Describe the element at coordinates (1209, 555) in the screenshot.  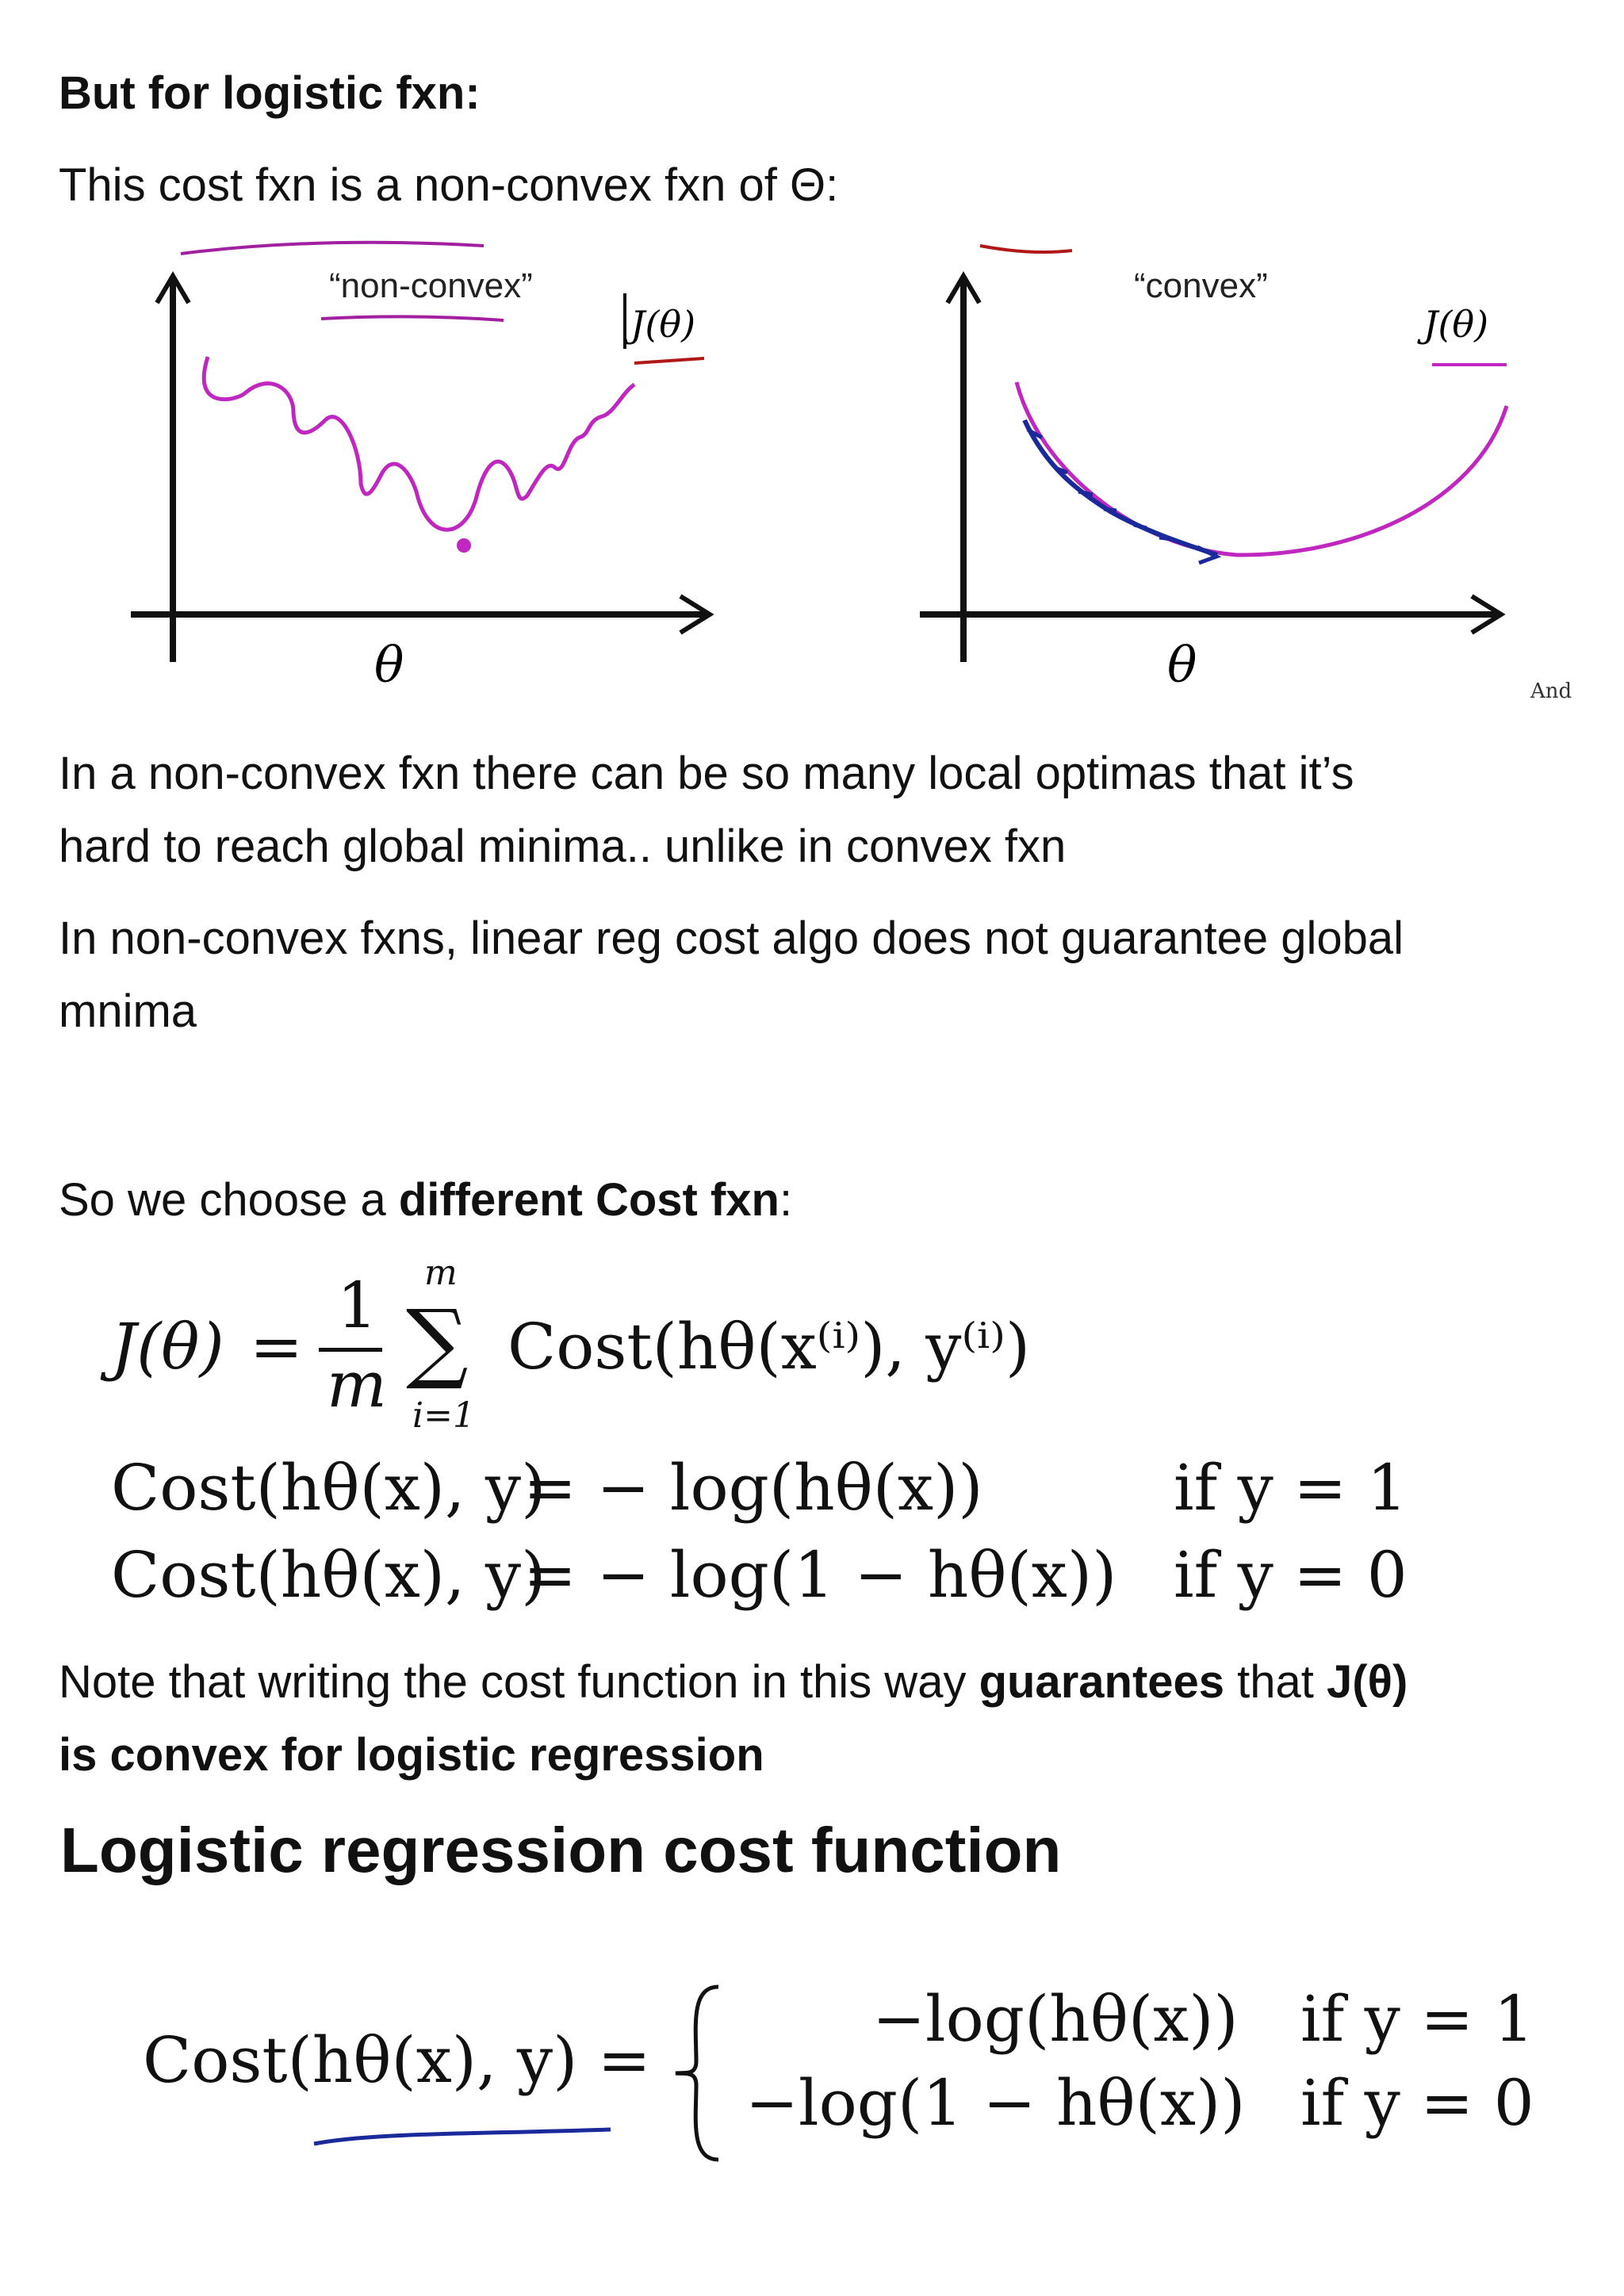
I see `descent-arrowhead` at that location.